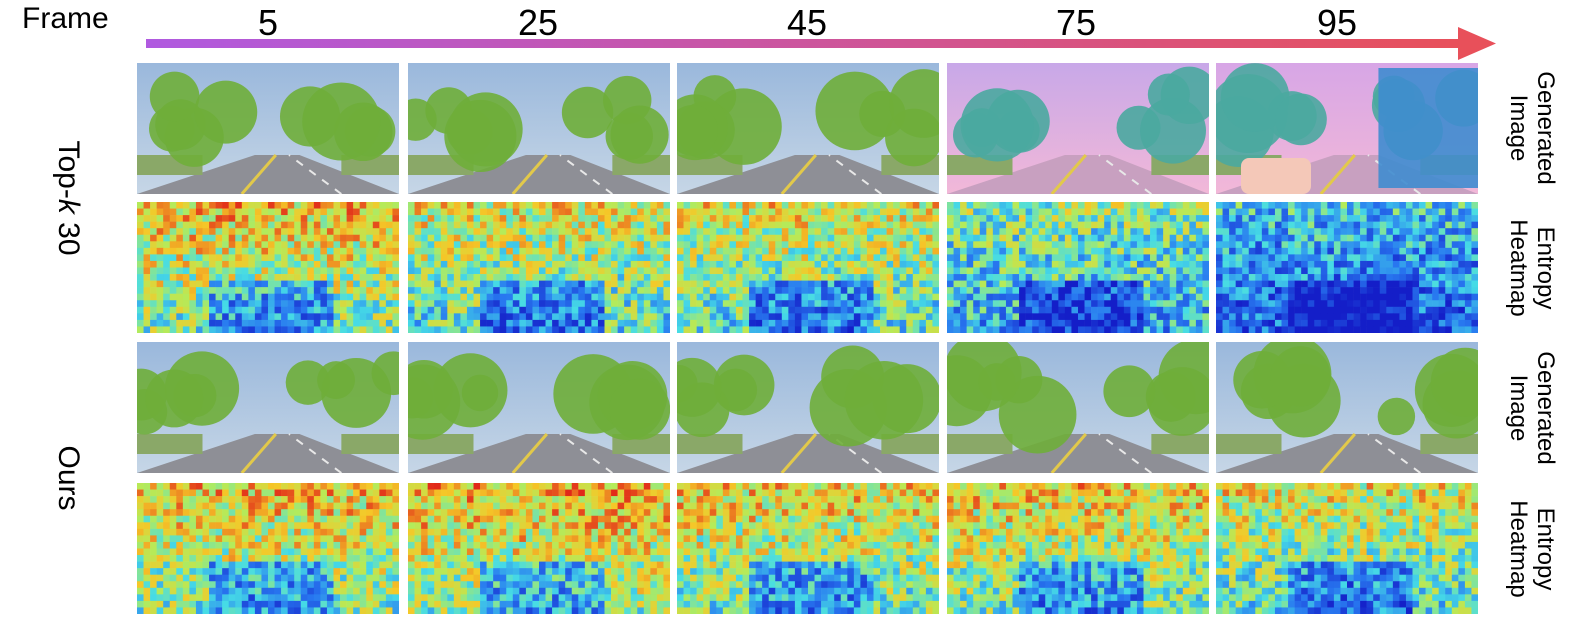 This screenshot has height=629, width=1593. Describe the element at coordinates (1477, 43) in the screenshot. I see `timeline-arrowhead` at that location.